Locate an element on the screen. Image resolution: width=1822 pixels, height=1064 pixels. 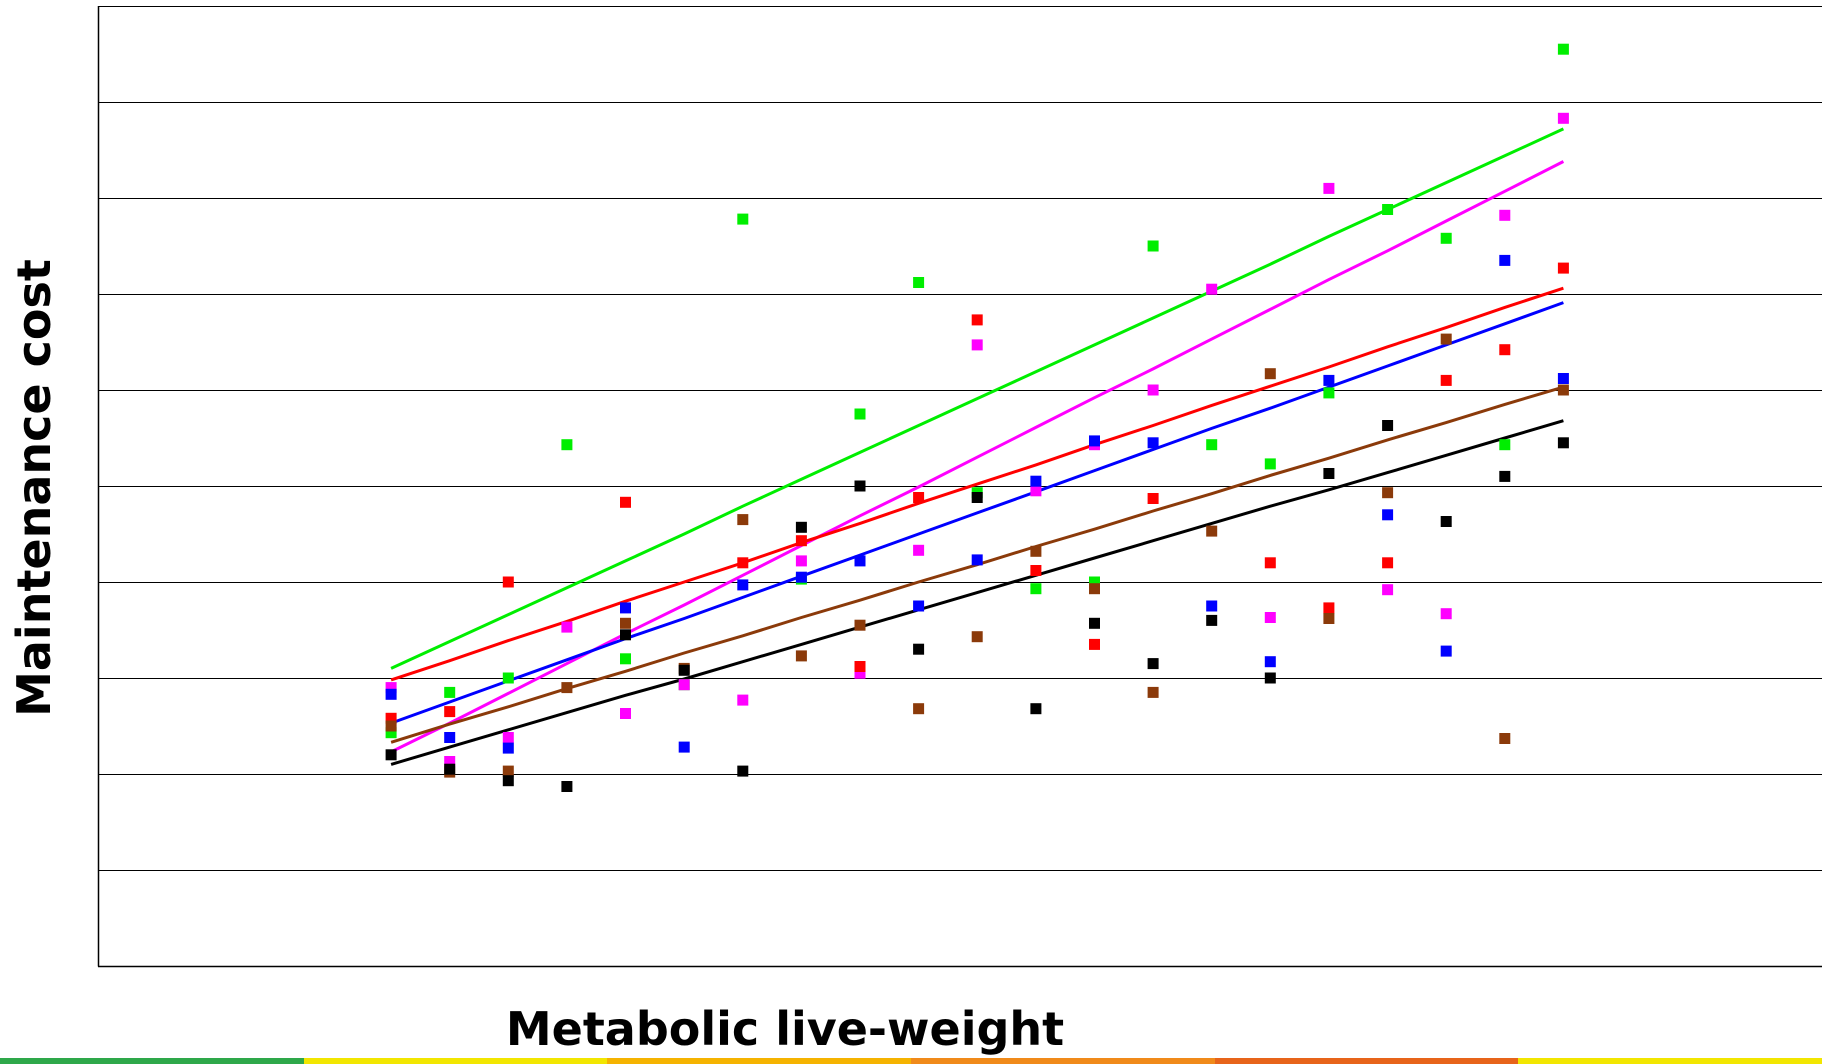
x-axis-title: Metabolic live-weight is located at coordinates (785, 1029).